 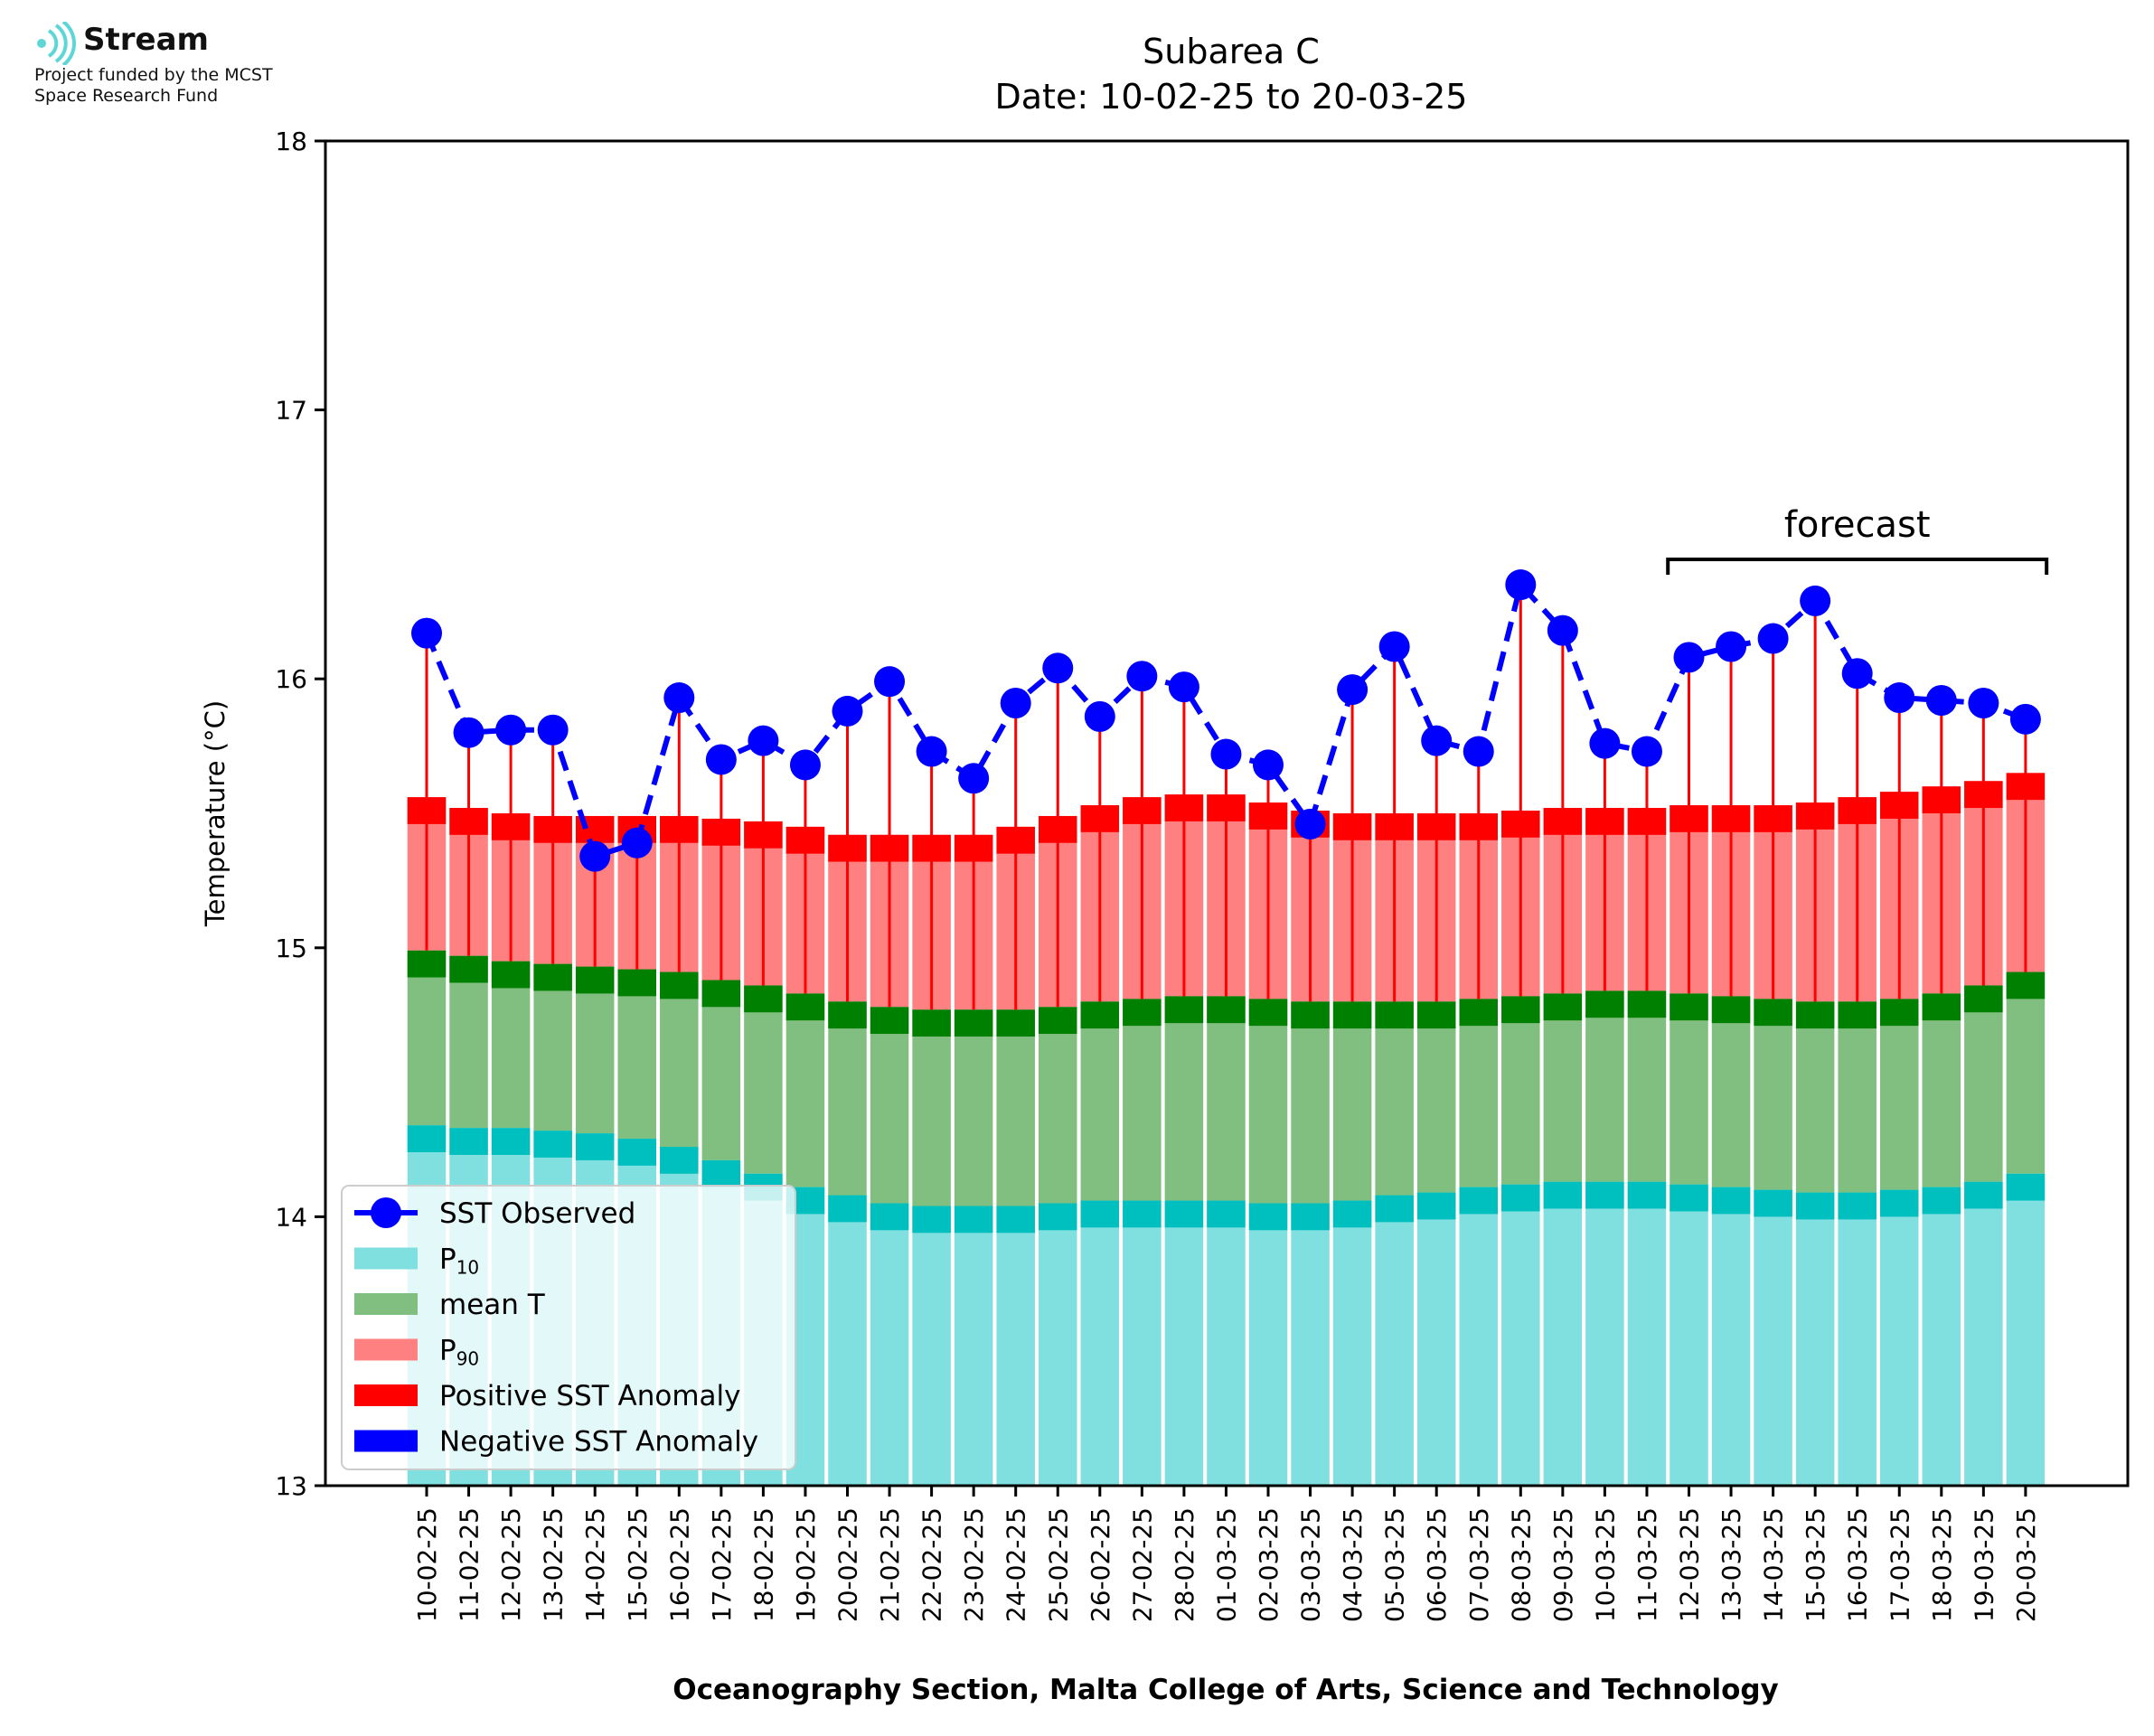 I want to click on legend-label-p90: P90, so click(x=459, y=1353).